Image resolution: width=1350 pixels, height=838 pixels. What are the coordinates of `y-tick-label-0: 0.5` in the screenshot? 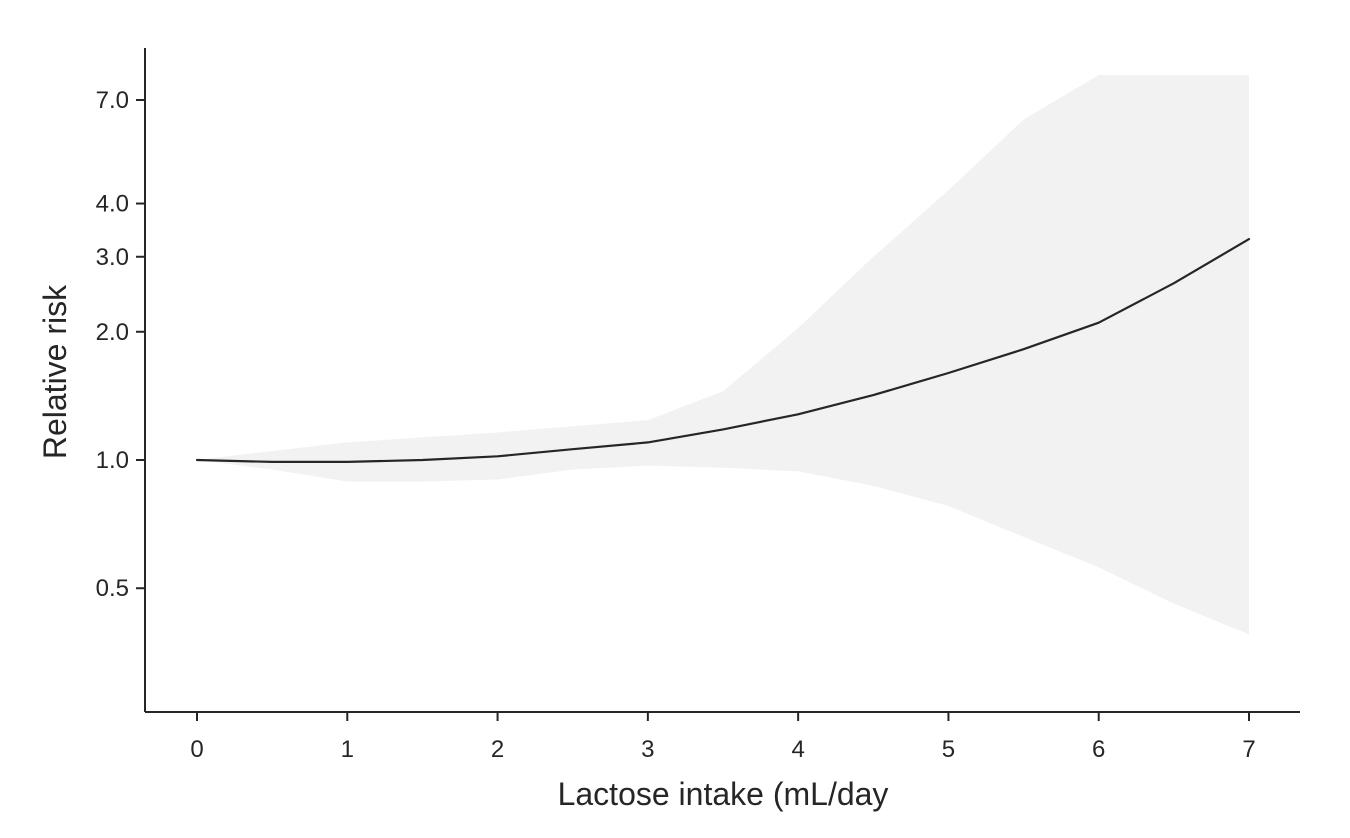 It's located at (112, 588).